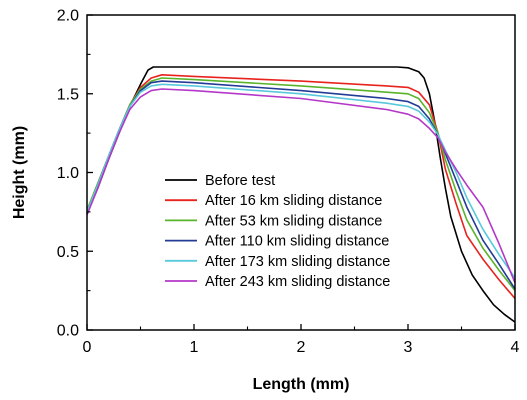 The width and height of the screenshot is (527, 400). What do you see at coordinates (297, 242) in the screenshot?
I see `legend-label-4: After 110 km sliding distance` at bounding box center [297, 242].